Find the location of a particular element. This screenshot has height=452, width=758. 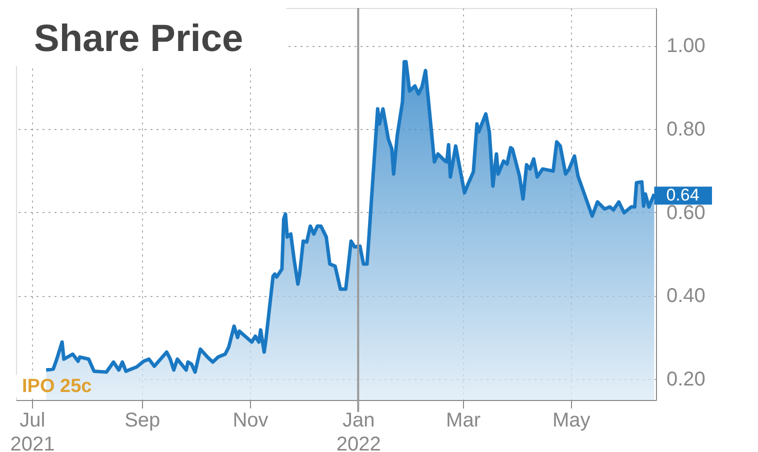

x-tick-label: Jul 2021 is located at coordinates (32, 431).